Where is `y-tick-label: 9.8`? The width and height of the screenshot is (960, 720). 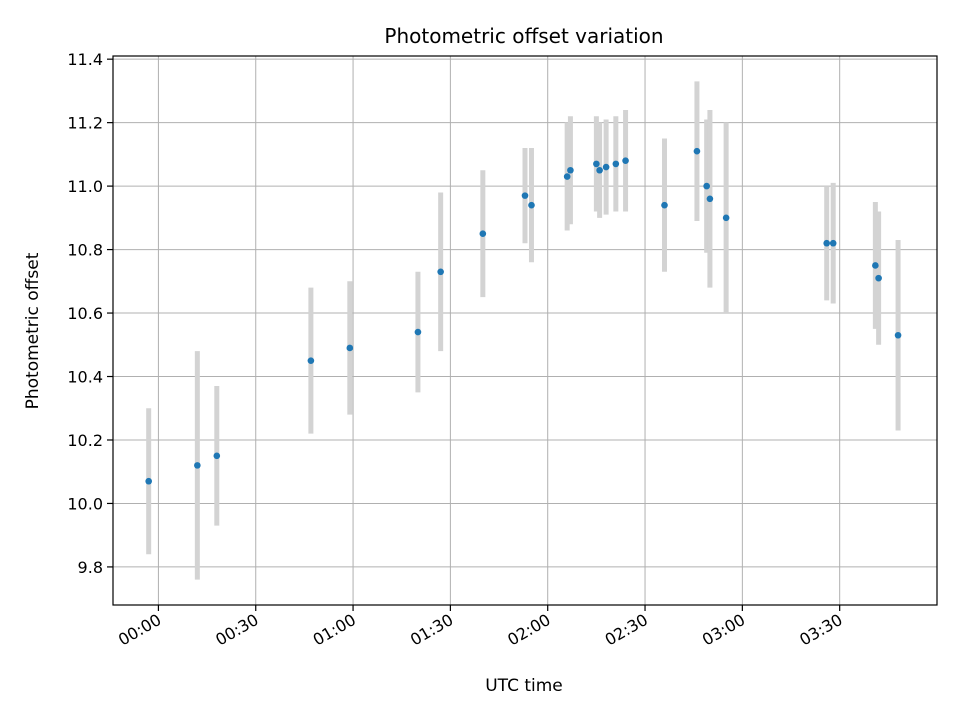 y-tick-label: 9.8 is located at coordinates (90, 567).